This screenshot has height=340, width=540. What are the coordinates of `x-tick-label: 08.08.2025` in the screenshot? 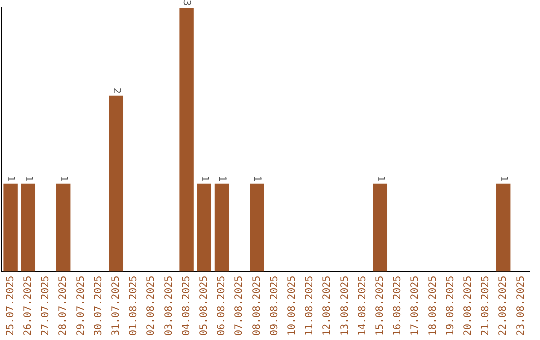 It's located at (257, 306).